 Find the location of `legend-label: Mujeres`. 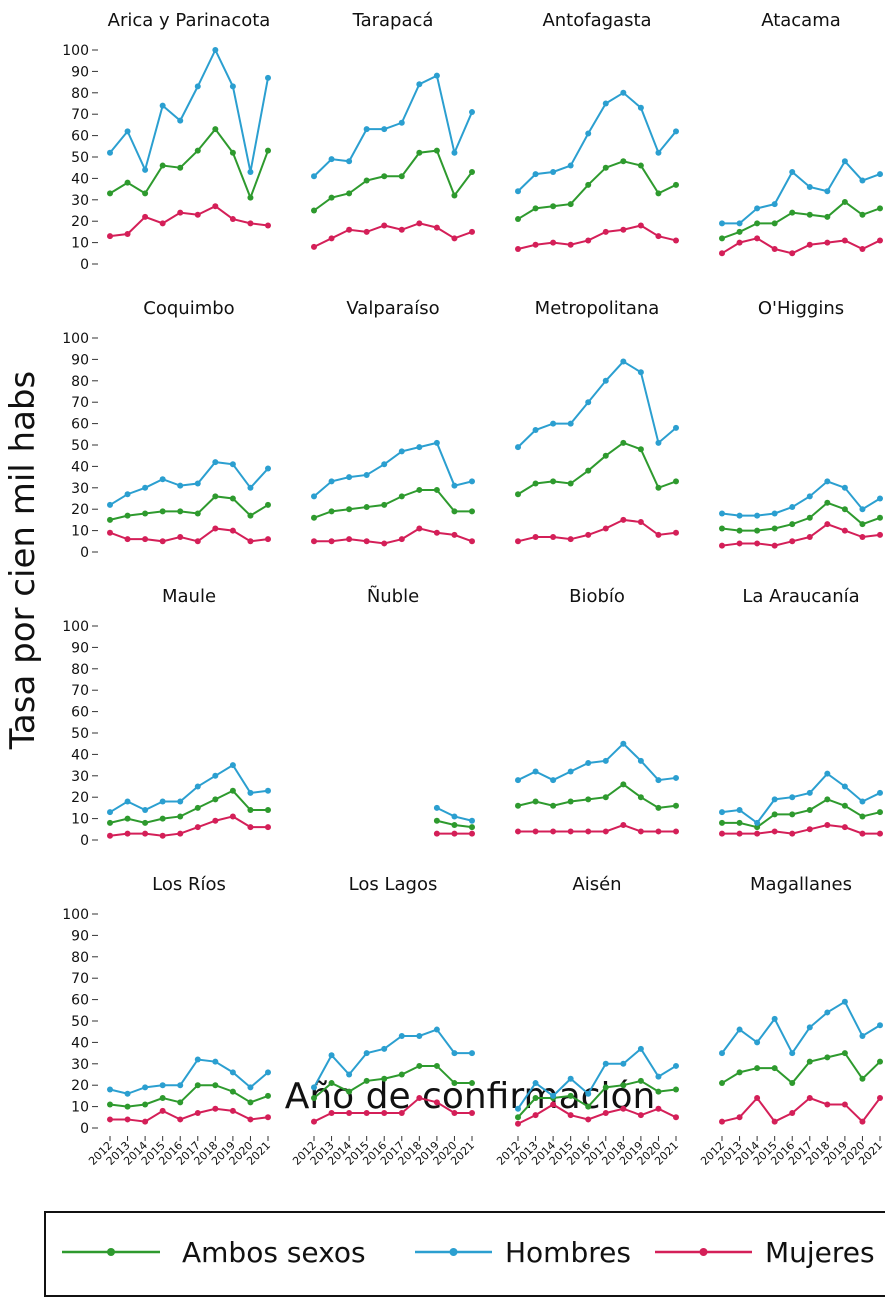

legend-label: Mujeres is located at coordinates (820, 1252).